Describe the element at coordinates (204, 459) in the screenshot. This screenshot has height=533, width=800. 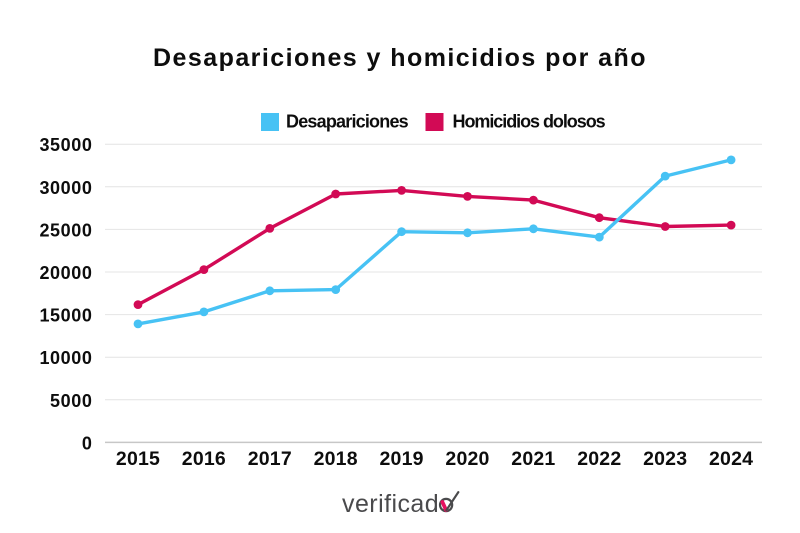
I see `svg-text: 2016` at that location.